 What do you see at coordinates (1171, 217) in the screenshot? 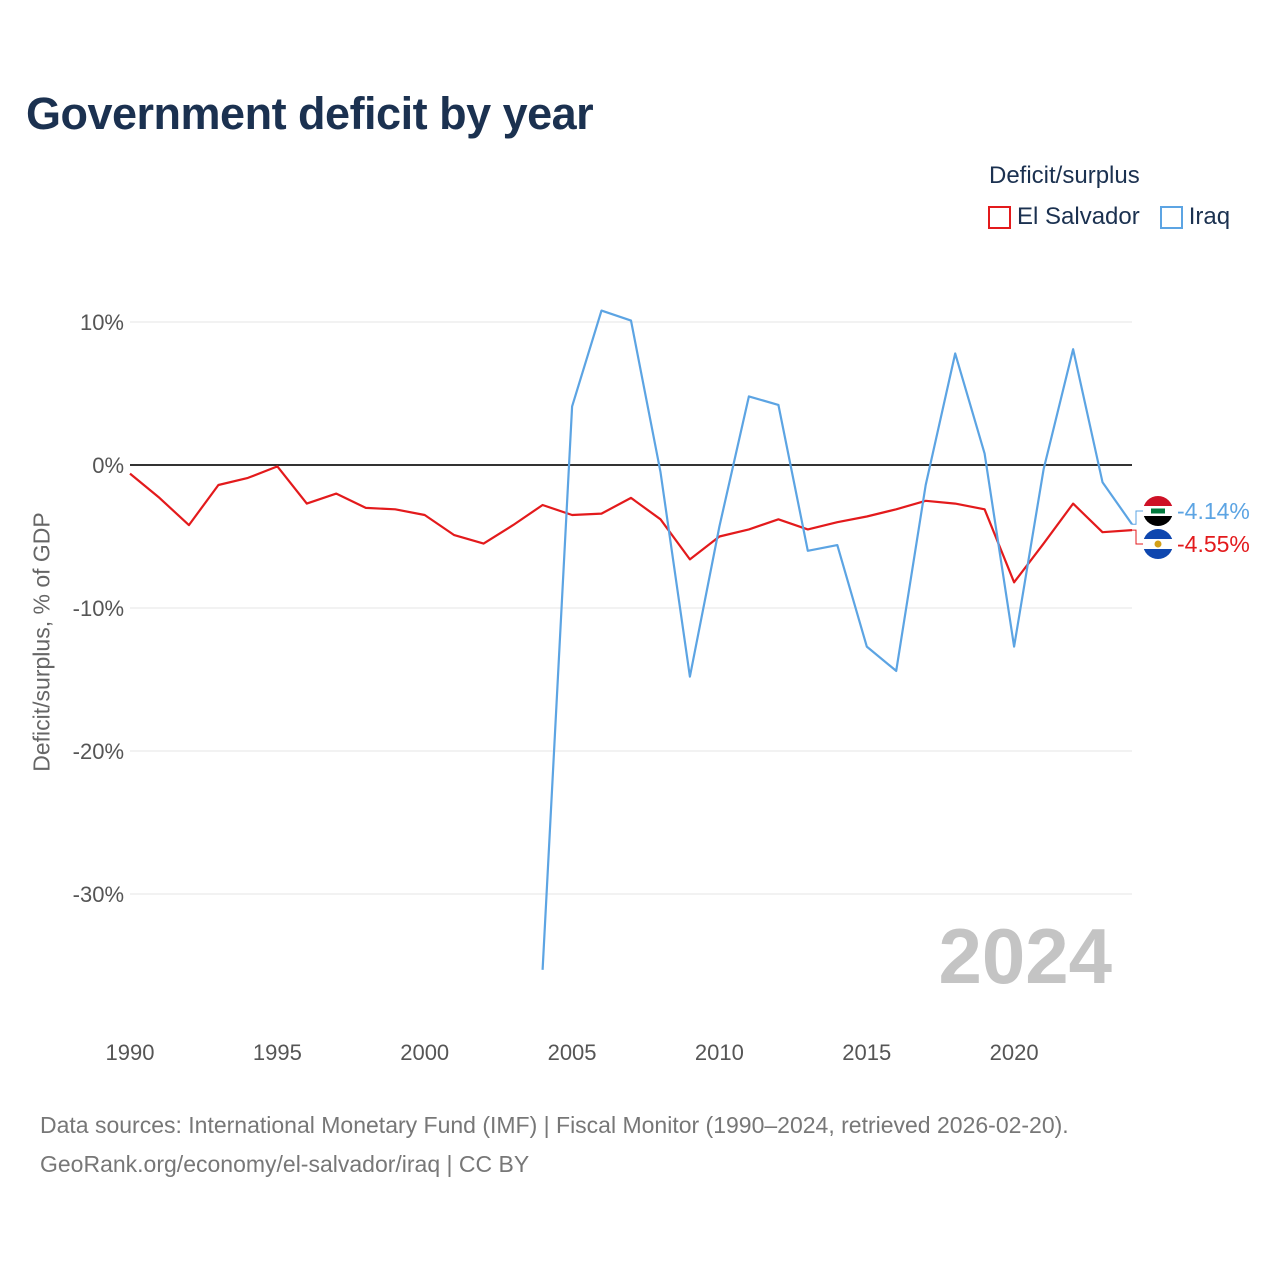
I see `legend-swatch-iraq` at bounding box center [1171, 217].